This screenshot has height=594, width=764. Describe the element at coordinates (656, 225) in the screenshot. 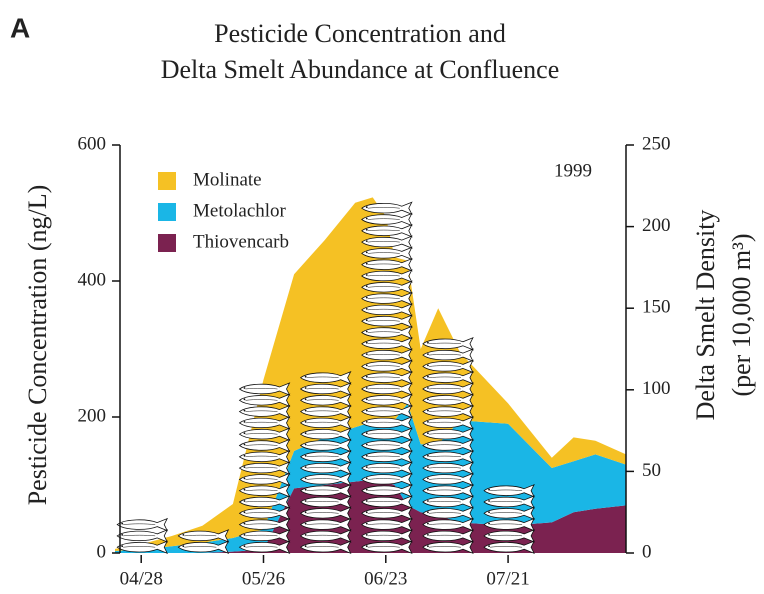

I see `y2-tick-label: 200` at that location.